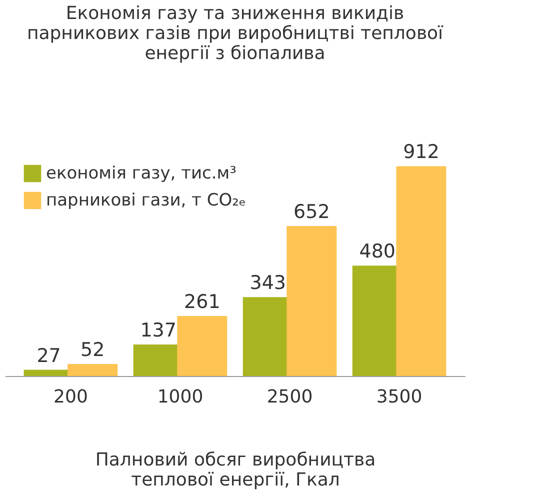 The image size is (555, 498). What do you see at coordinates (399, 397) in the screenshot?
I see `x-tick-label: 3500` at bounding box center [399, 397].